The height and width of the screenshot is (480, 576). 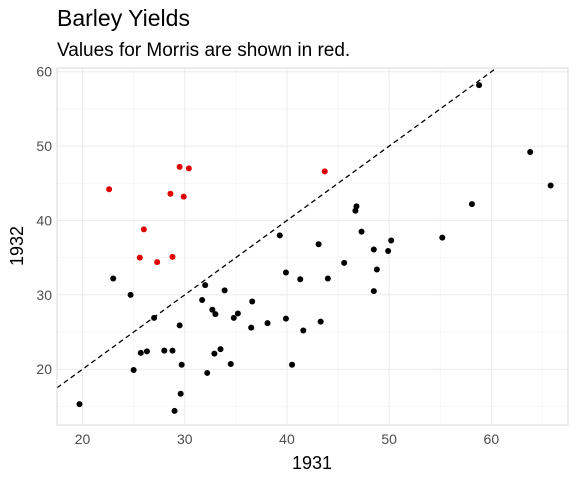 I want to click on x-tick-label: 60, so click(x=492, y=439).